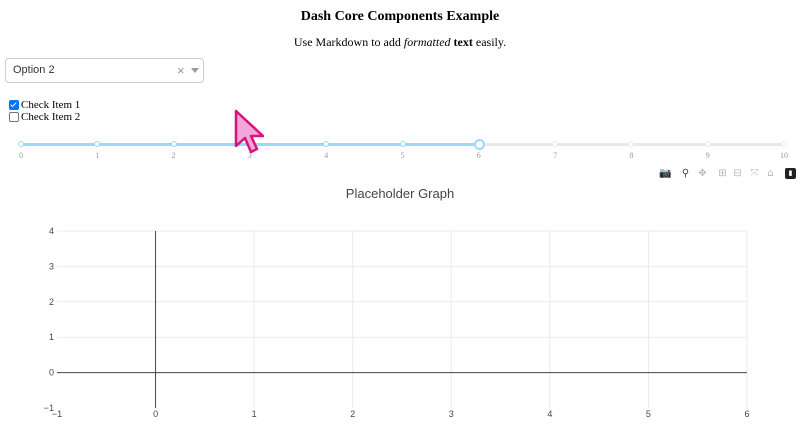 The height and width of the screenshot is (429, 800). What do you see at coordinates (155, 414) in the screenshot?
I see `x-tick-label: 0` at bounding box center [155, 414].